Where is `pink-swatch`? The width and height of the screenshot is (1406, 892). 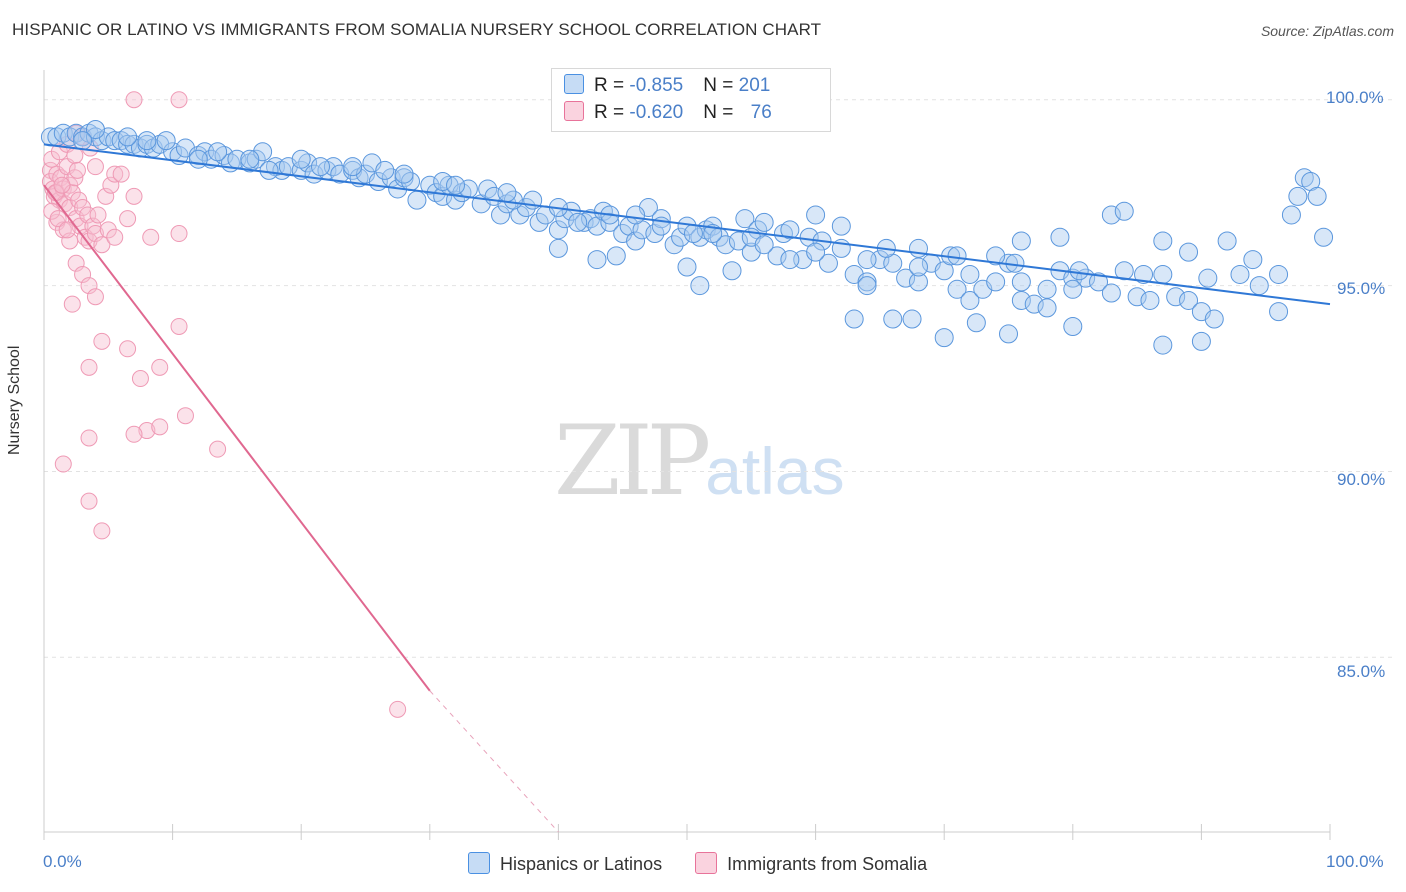 pink-swatch is located at coordinates (574, 111).